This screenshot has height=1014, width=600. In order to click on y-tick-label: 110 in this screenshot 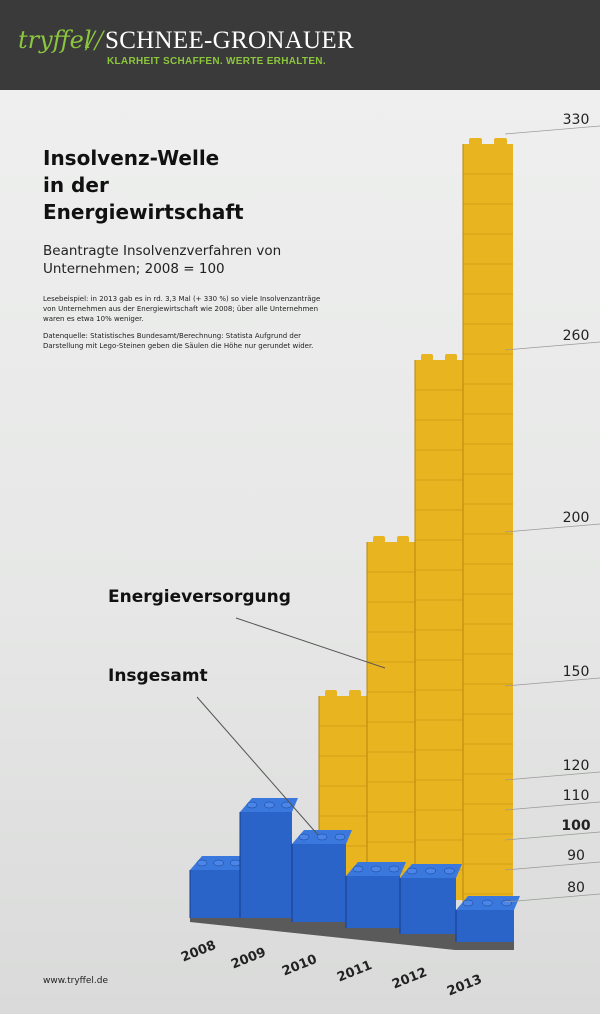, I will do `click(576, 796)`.